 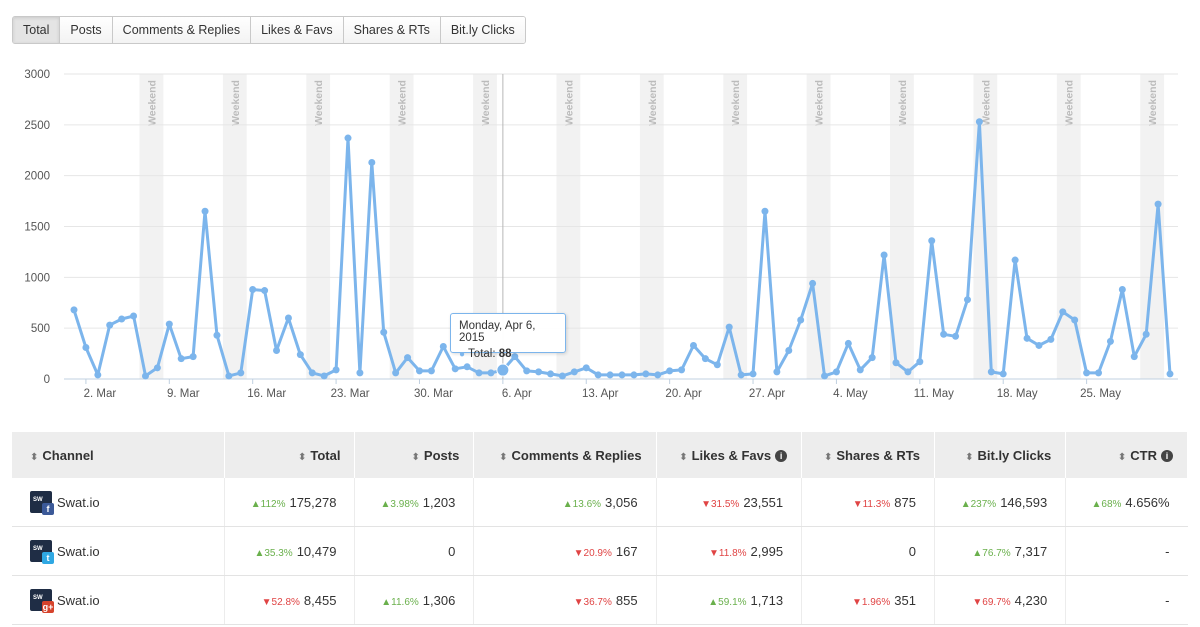 I want to click on channel-name: Swat.io, so click(x=78, y=551).